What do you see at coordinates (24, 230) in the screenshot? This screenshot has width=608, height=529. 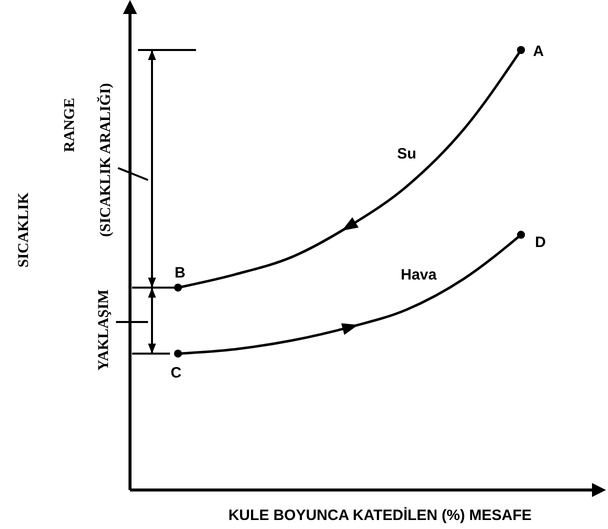 I see `text: SICAKLIK` at bounding box center [24, 230].